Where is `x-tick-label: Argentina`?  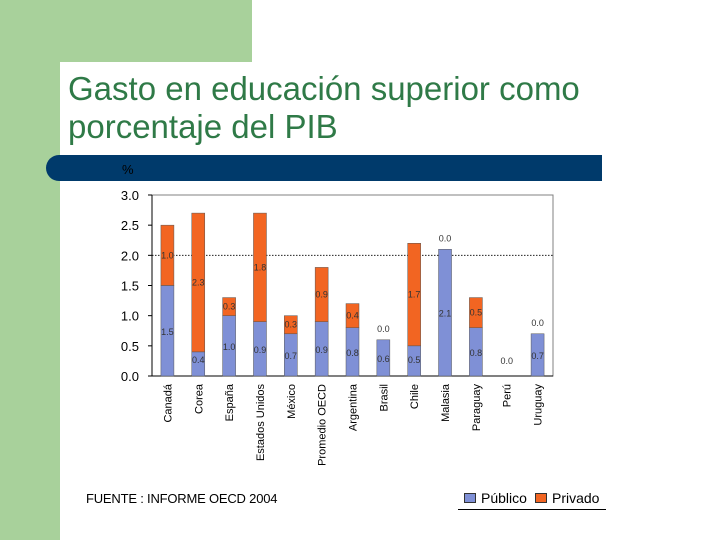 x-tick-label: Argentina is located at coordinates (354, 407).